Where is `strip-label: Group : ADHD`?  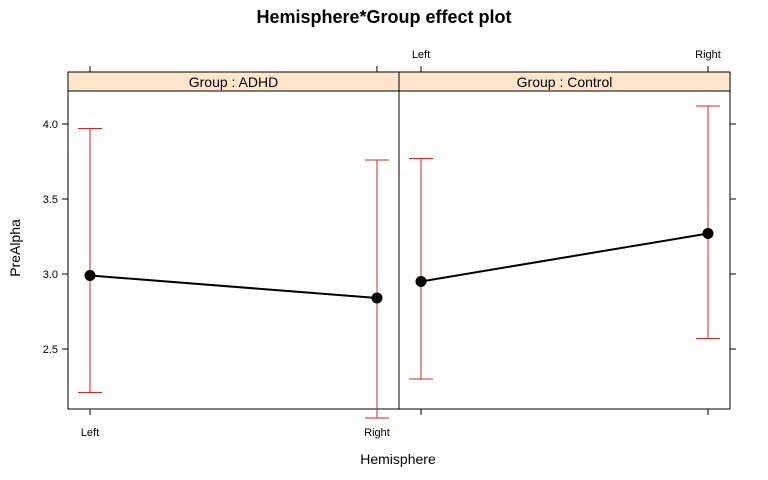 strip-label: Group : ADHD is located at coordinates (233, 82).